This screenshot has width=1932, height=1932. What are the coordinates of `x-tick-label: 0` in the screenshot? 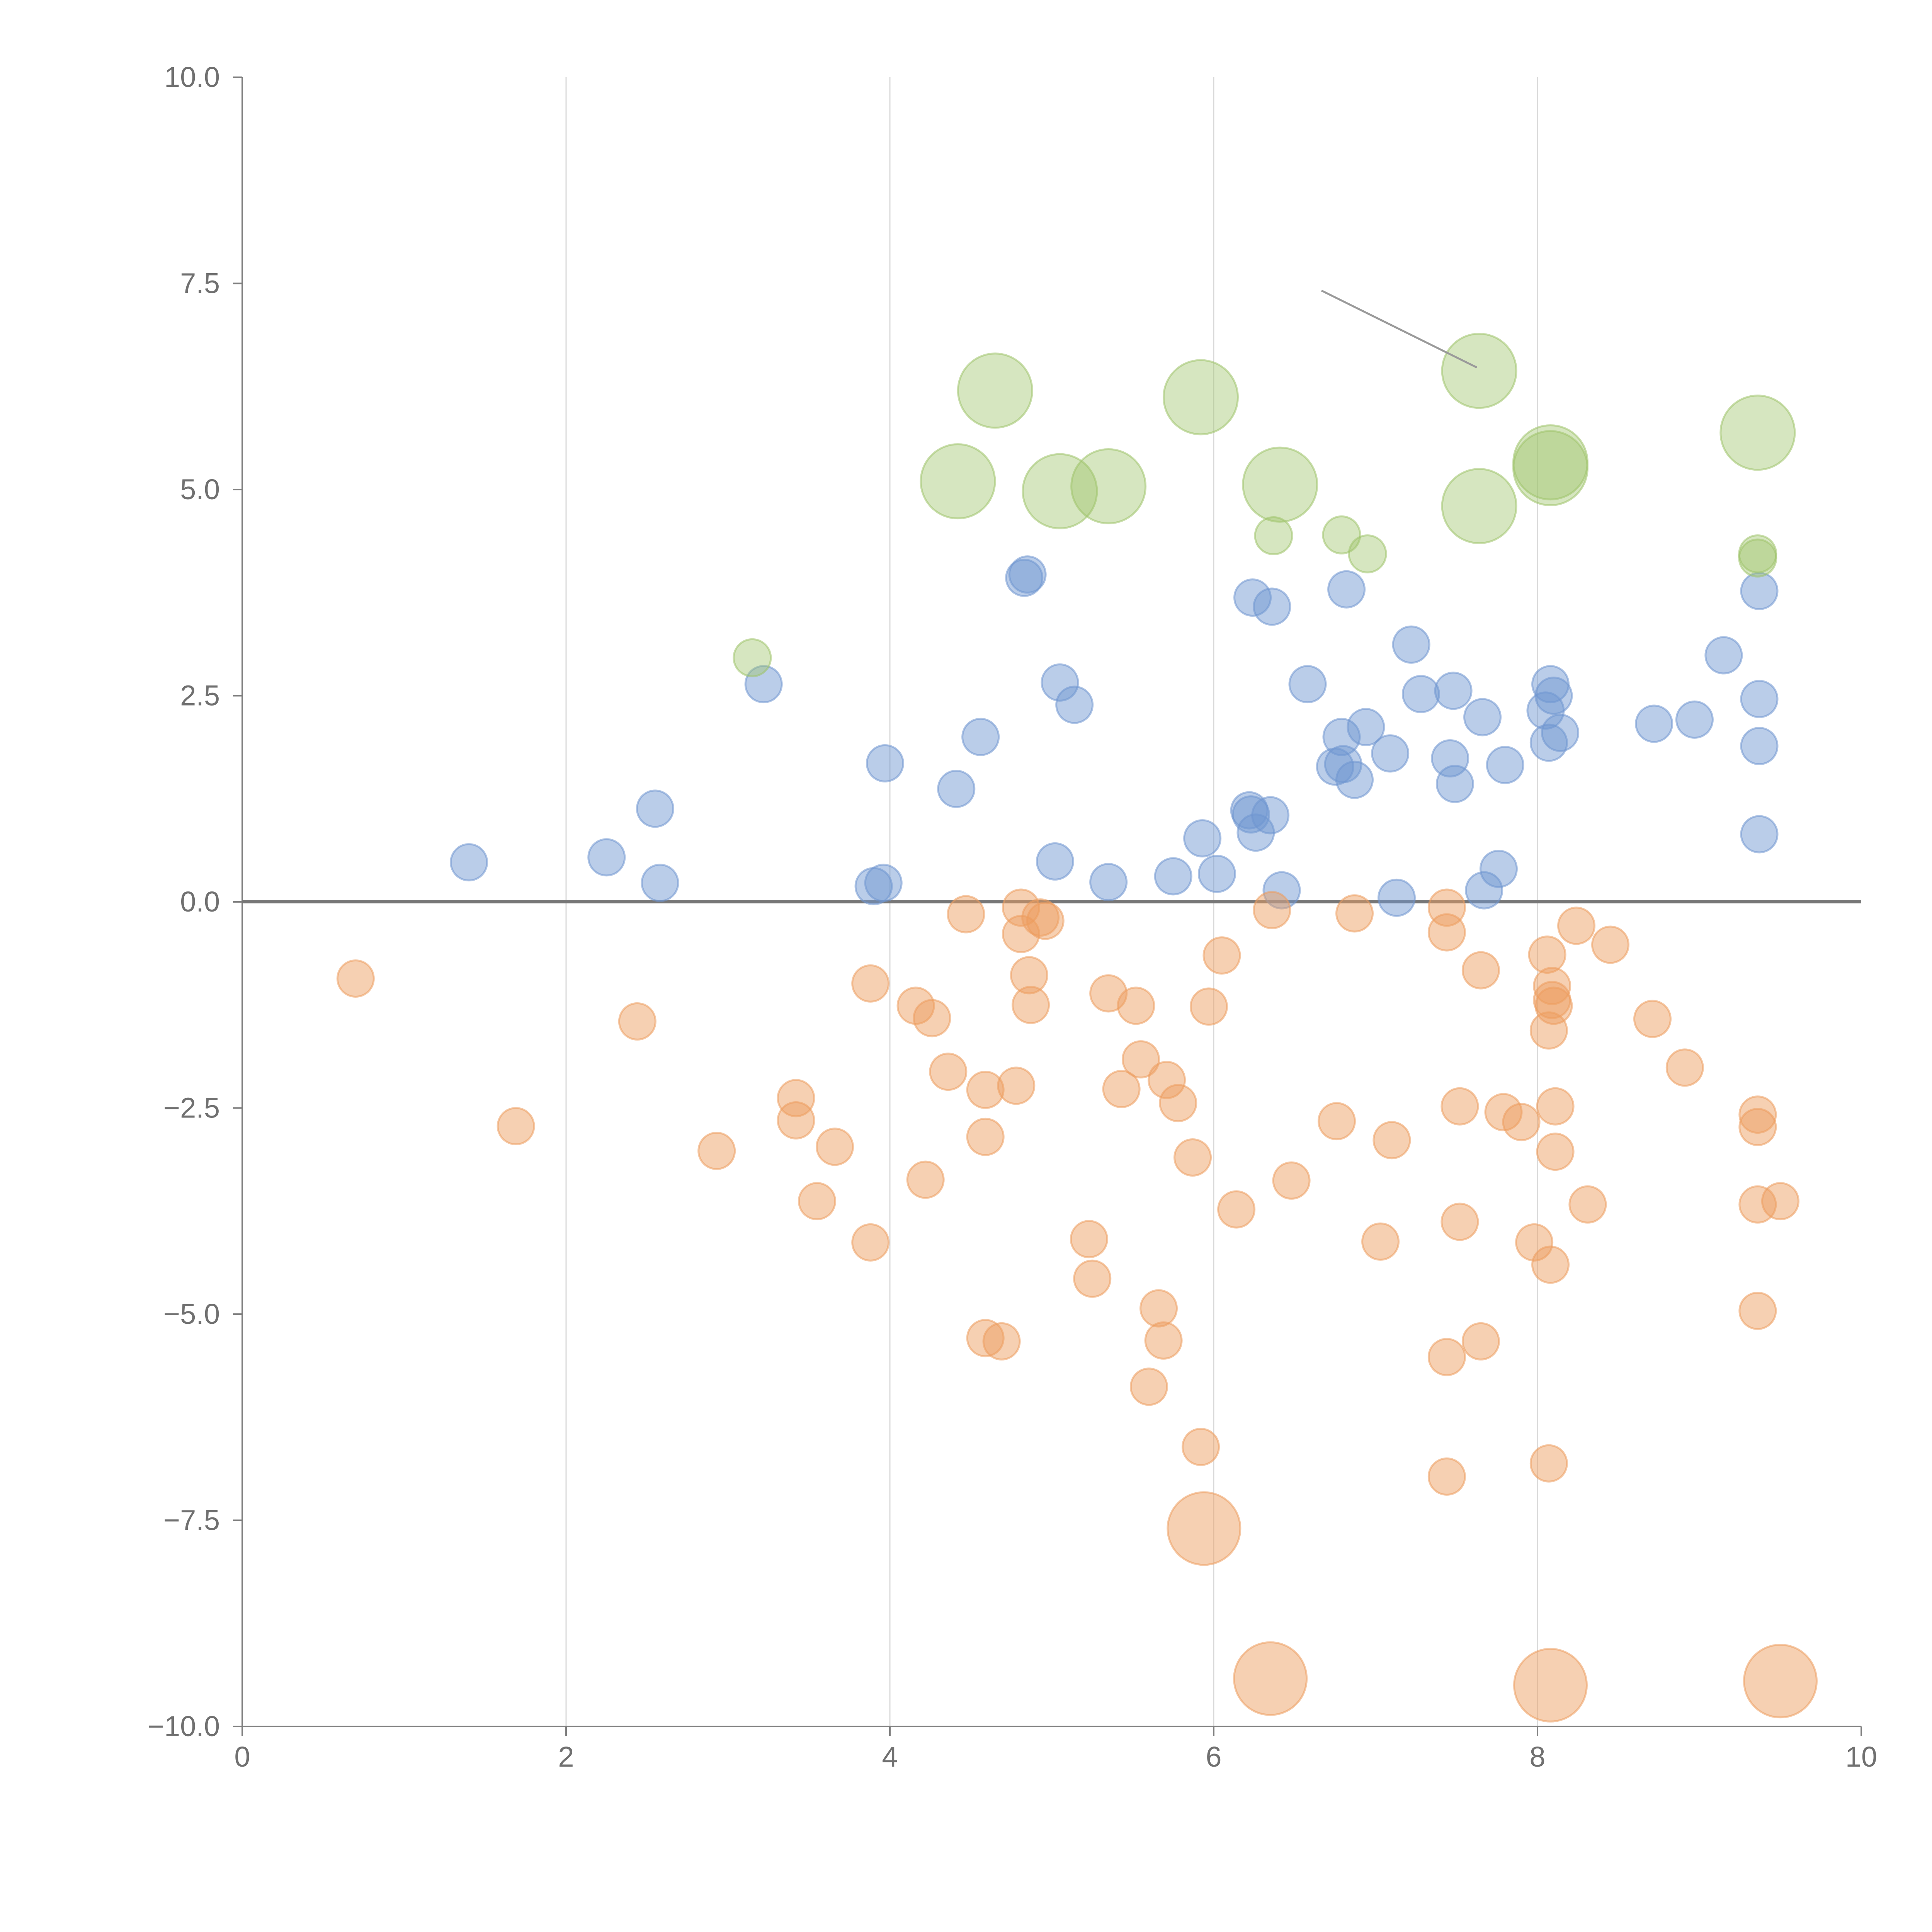 It's located at (242, 1757).